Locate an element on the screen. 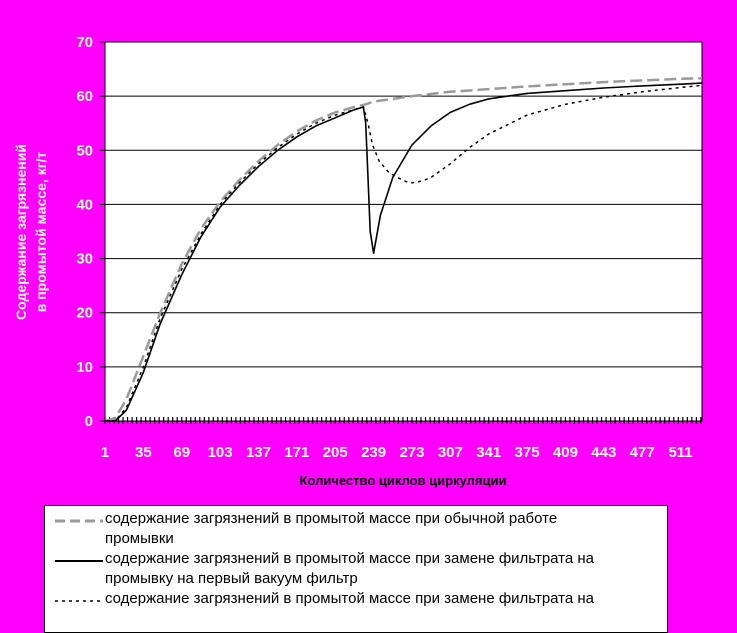 The width and height of the screenshot is (737, 633). y-axis-title-line2: в промытой массе, кг/т is located at coordinates (41, 232).